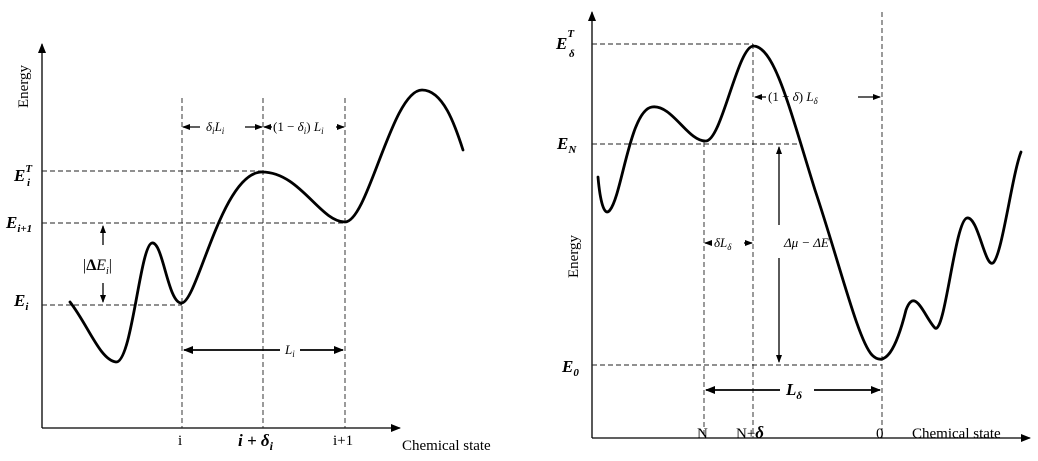 The width and height of the screenshot is (1038, 461). I want to click on right-tick-N: N, so click(702, 434).